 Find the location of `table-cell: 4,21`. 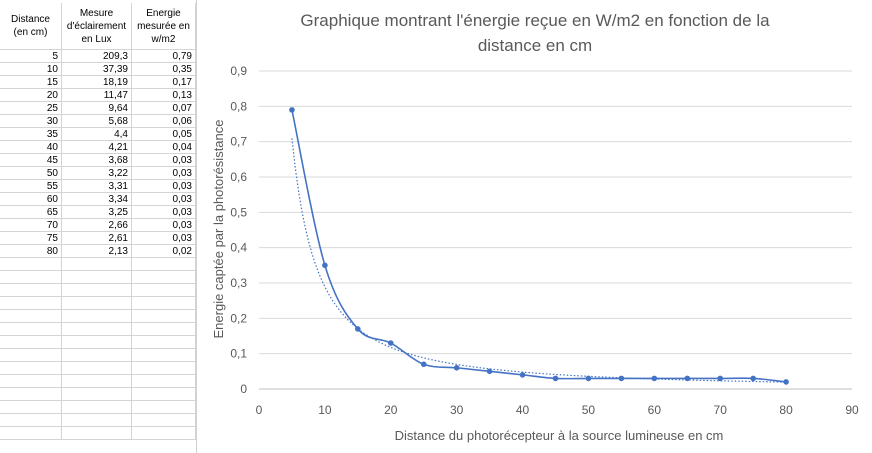

table-cell: 4,21 is located at coordinates (97, 147).